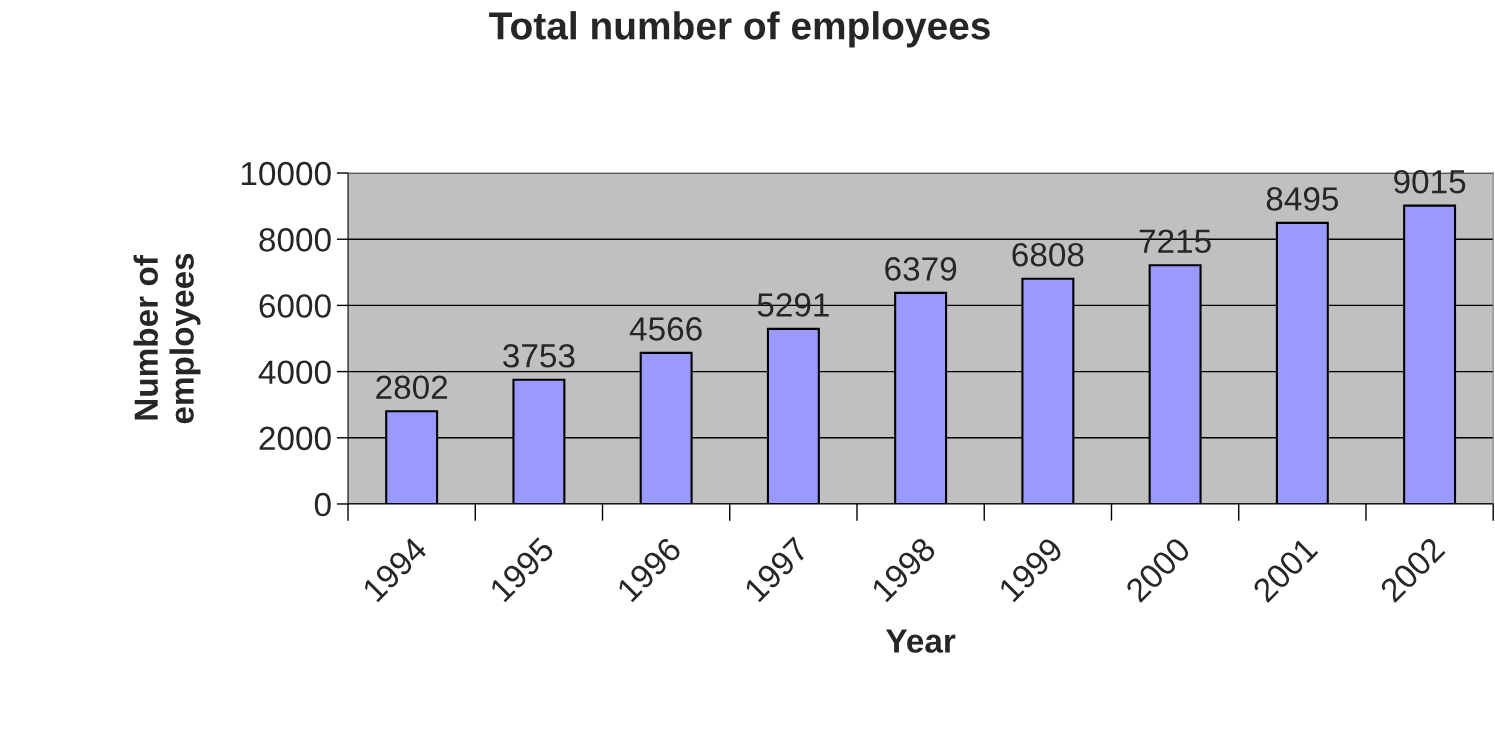 The image size is (1495, 742). I want to click on chart-title: Total number of employees, so click(739, 29).